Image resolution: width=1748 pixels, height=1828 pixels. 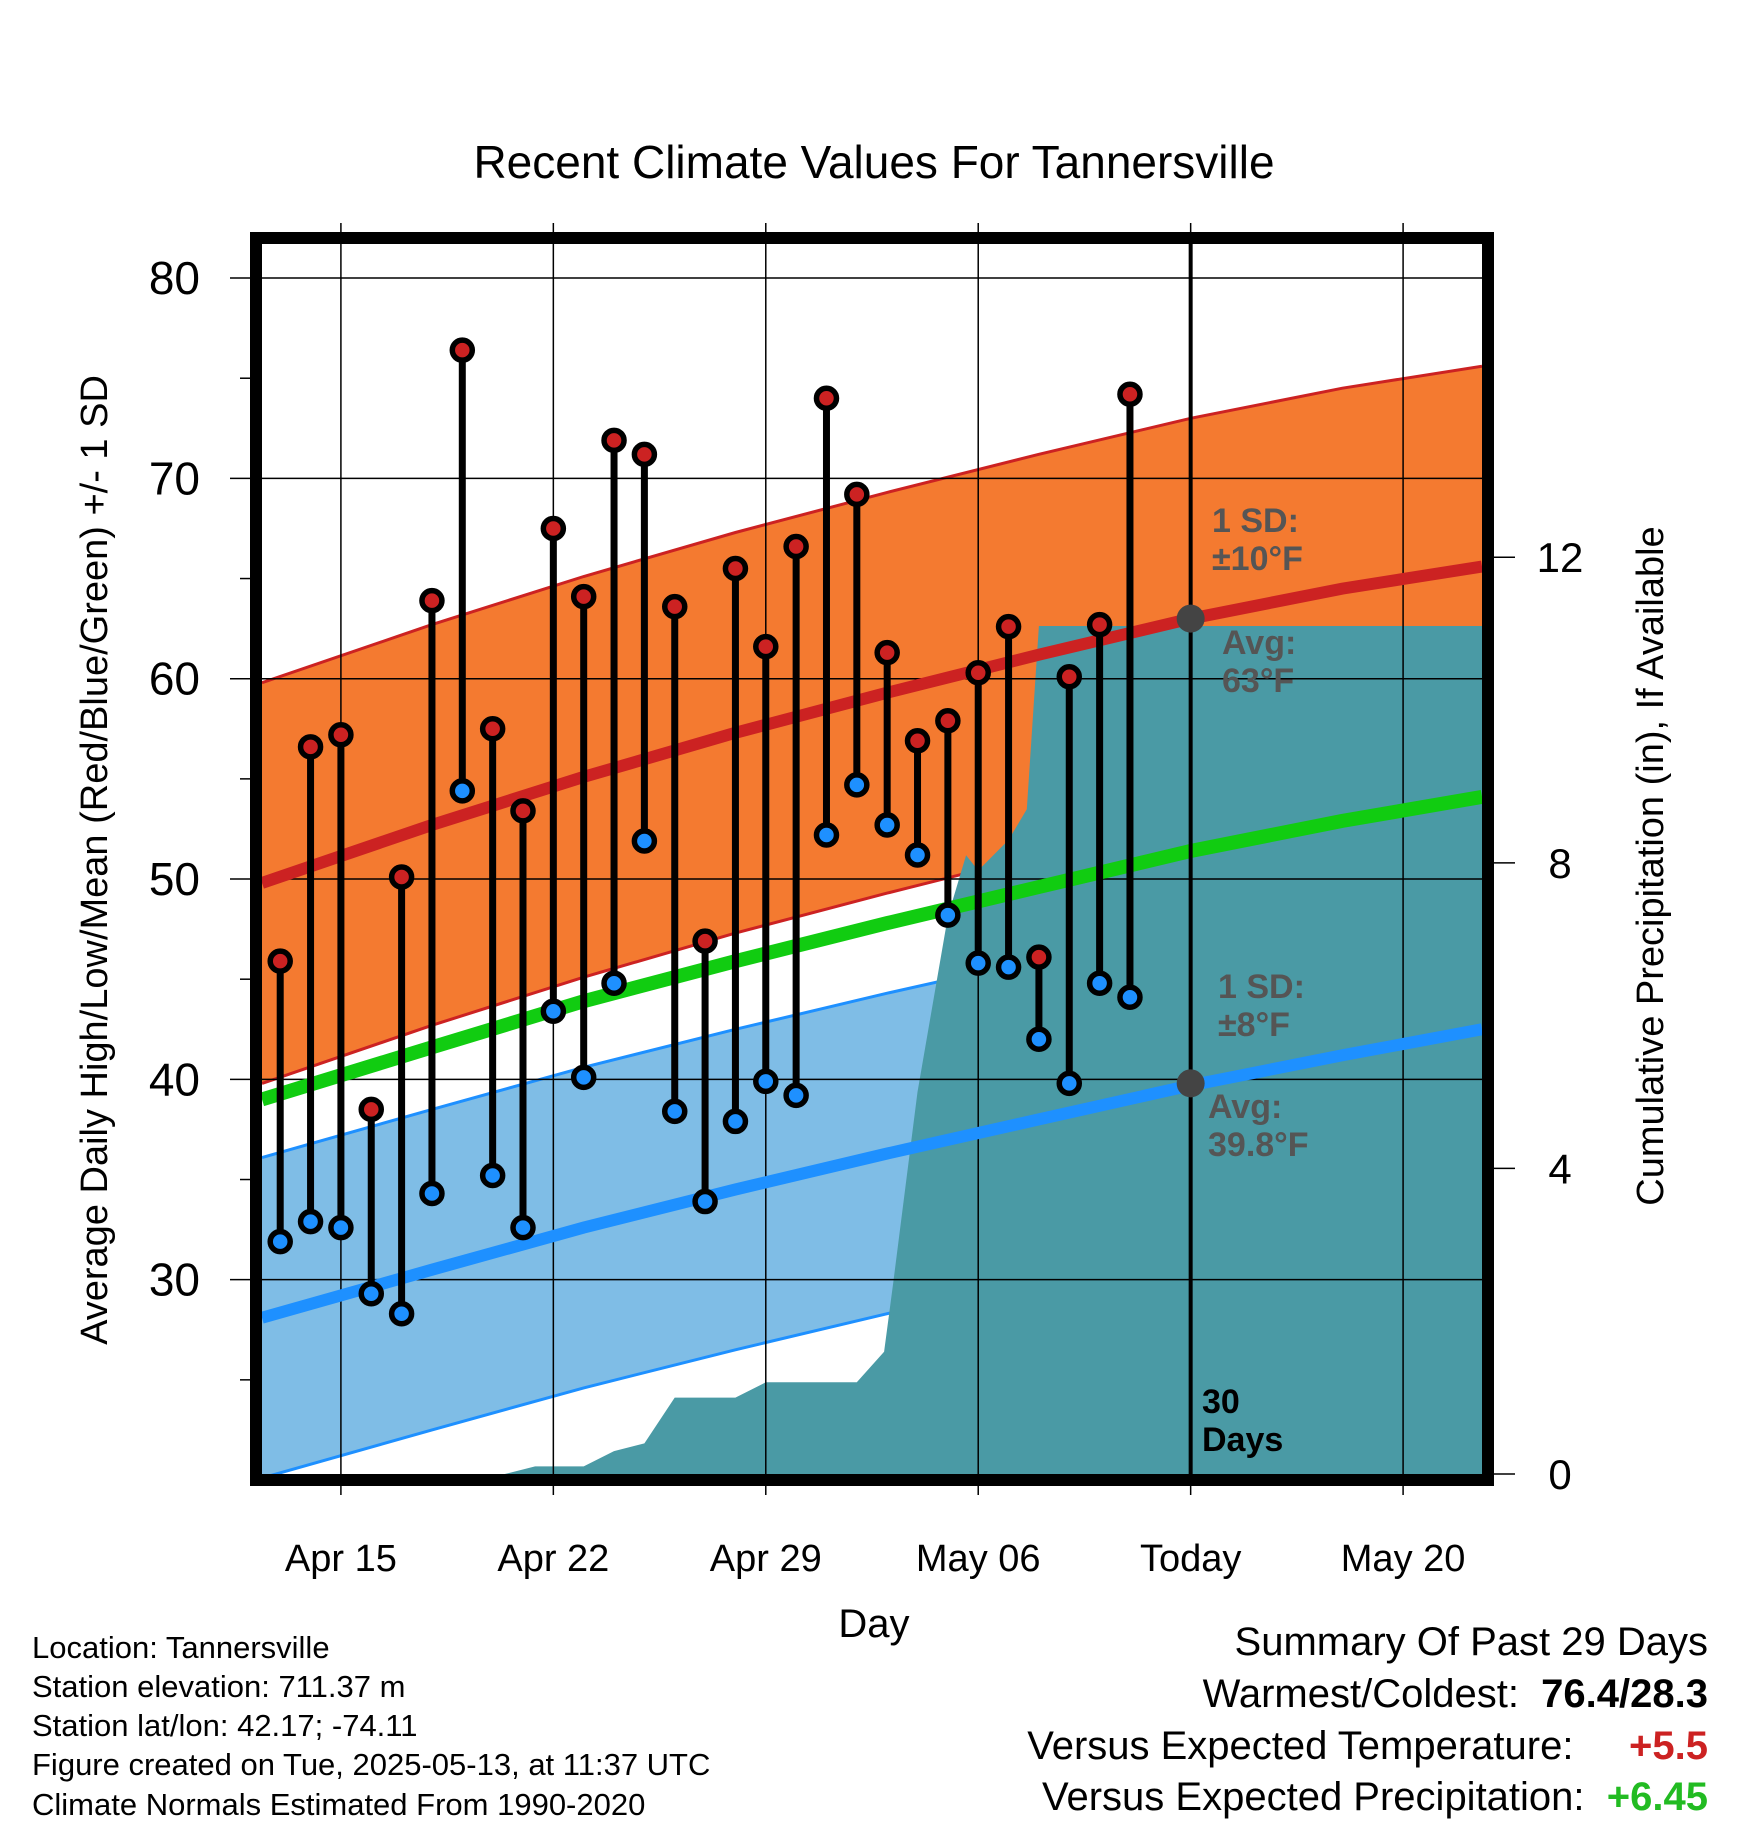 What do you see at coordinates (1190, 618) in the screenshot?
I see `today-high-avg-marker` at bounding box center [1190, 618].